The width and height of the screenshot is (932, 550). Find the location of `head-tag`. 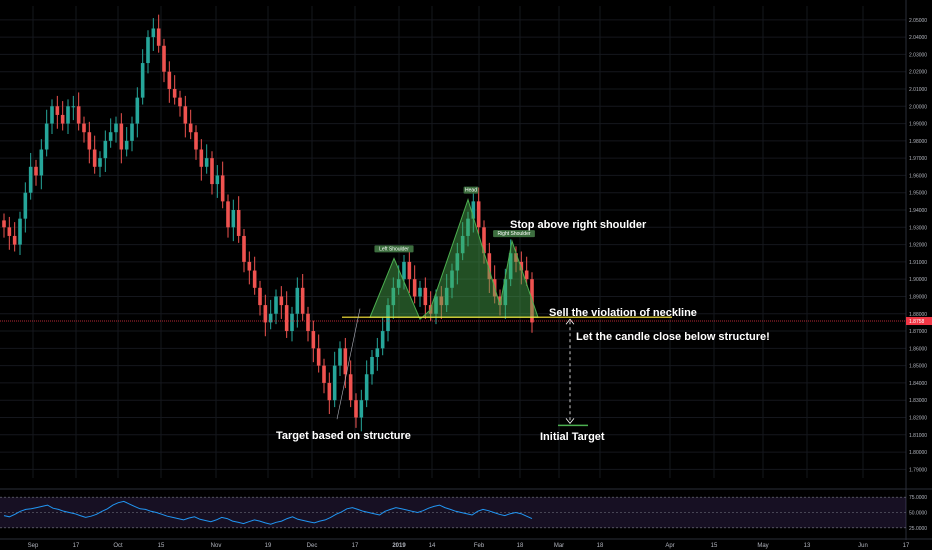

head-tag is located at coordinates (471, 190).